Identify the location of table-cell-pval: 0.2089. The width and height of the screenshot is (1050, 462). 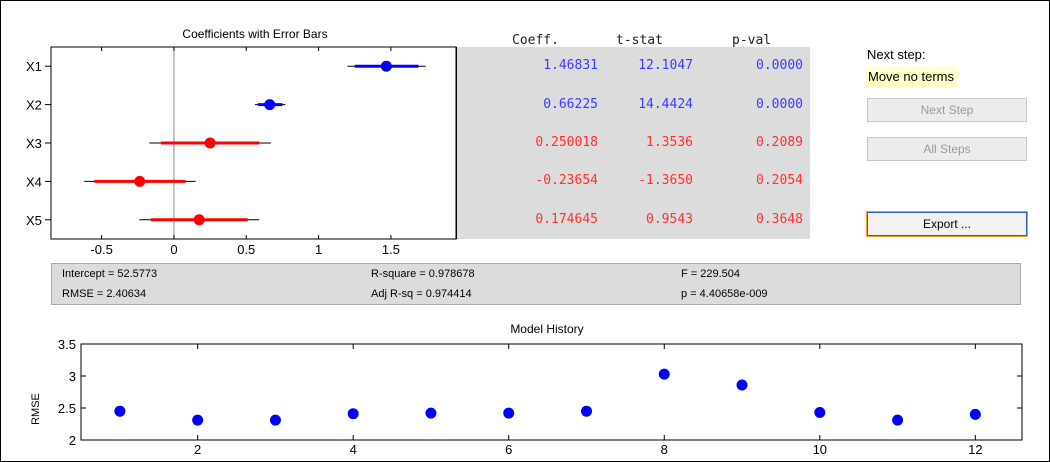
(779, 142).